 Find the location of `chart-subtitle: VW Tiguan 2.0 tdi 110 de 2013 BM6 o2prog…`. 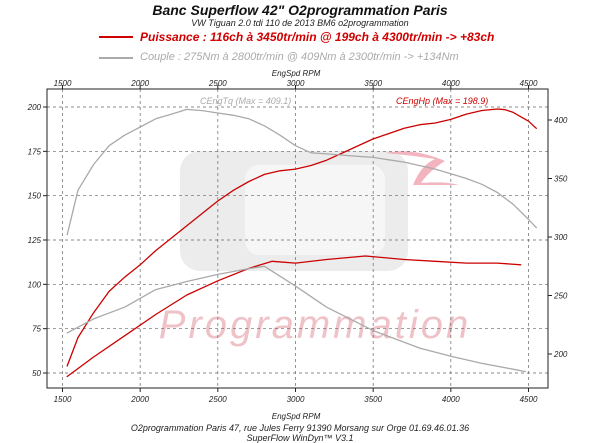

chart-subtitle: VW Tiguan 2.0 tdi 110 de 2013 BM6 o2prog… is located at coordinates (300, 23).